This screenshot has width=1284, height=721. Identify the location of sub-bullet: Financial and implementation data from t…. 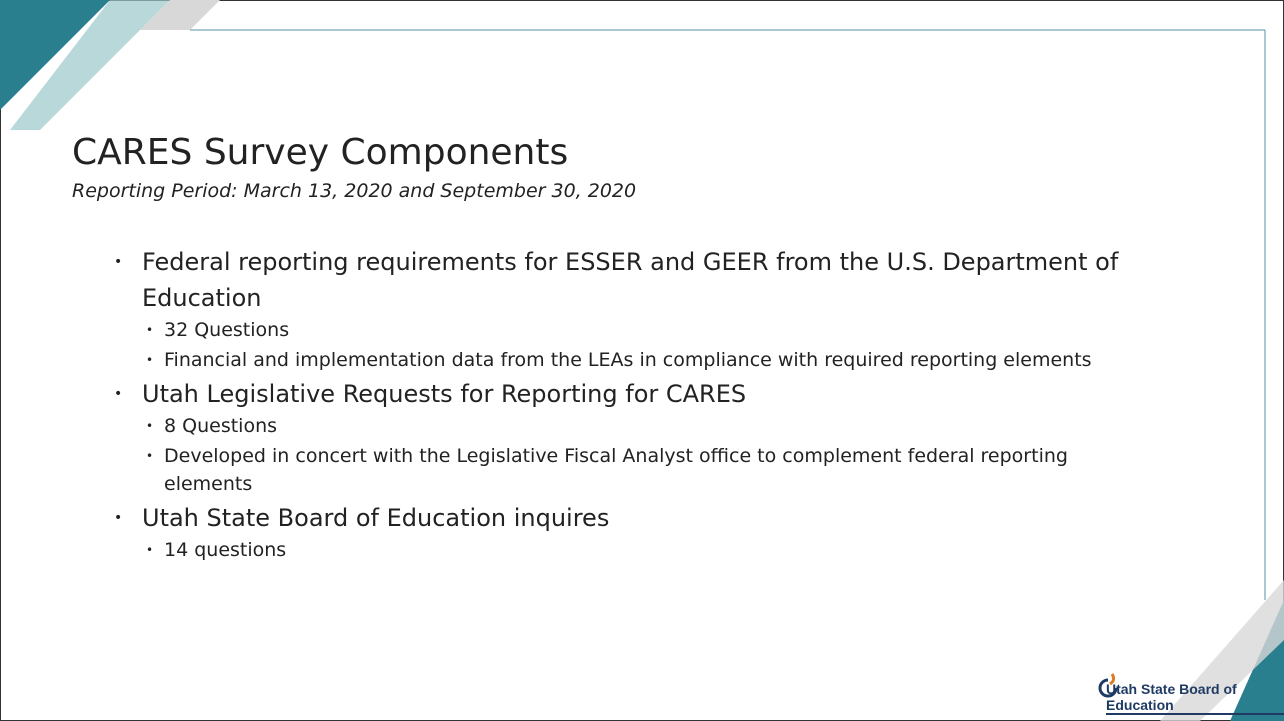
(644, 360).